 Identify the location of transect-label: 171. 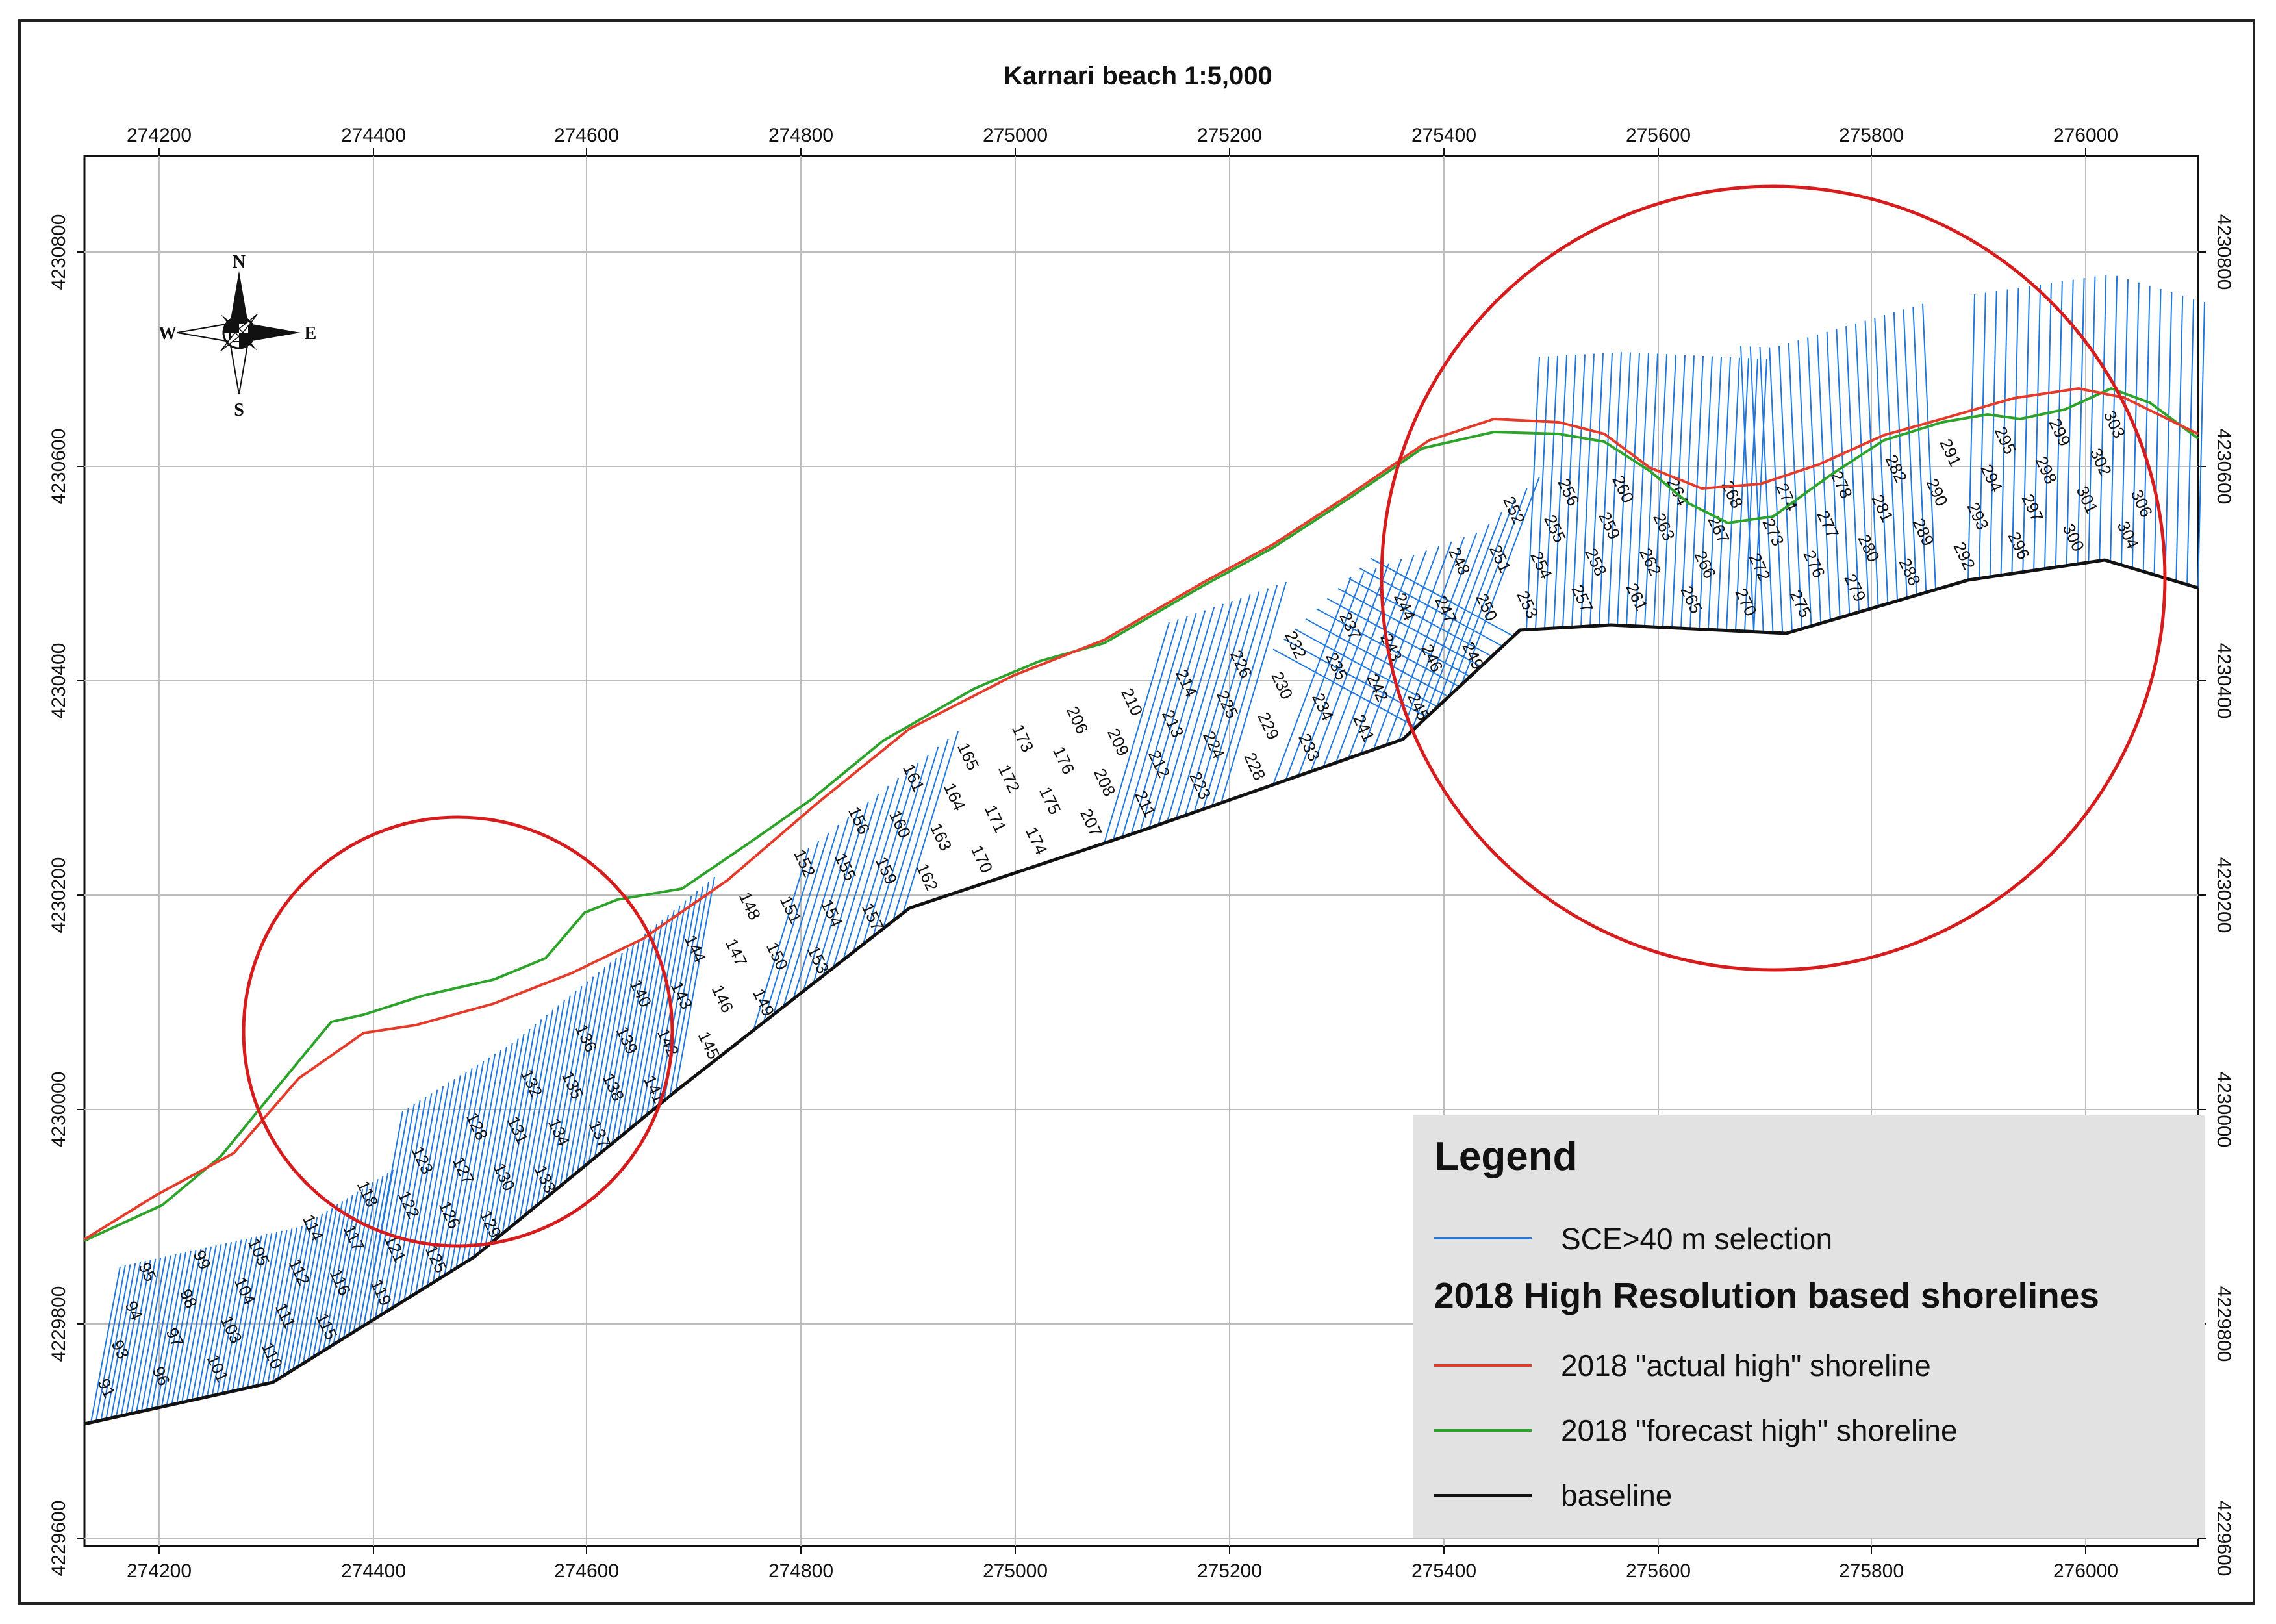
(996, 818).